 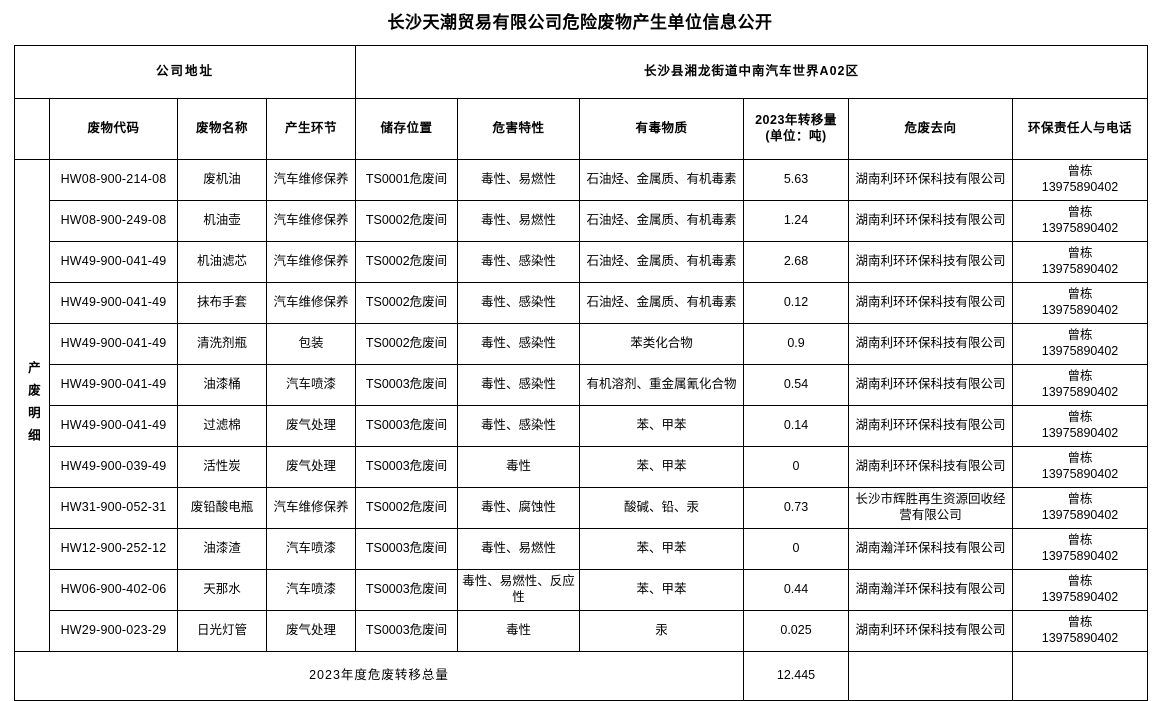 I want to click on table-row-total: 2023年度危废转移总量 12.445, so click(x=581, y=676).